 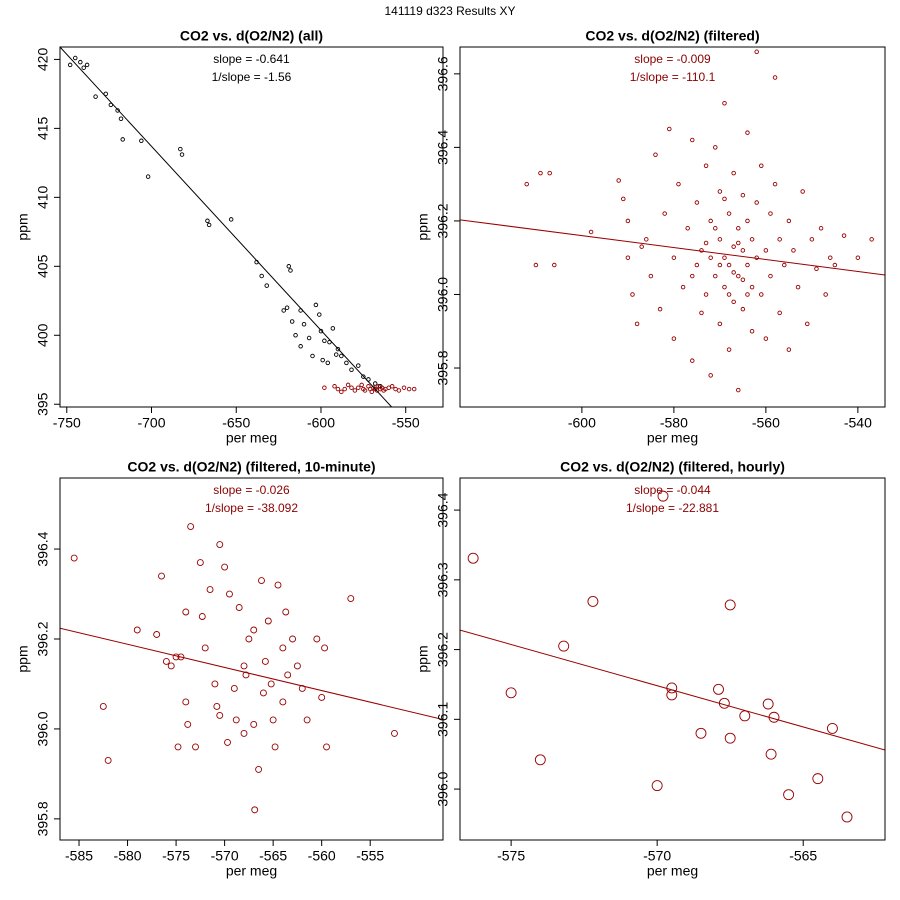 I want to click on y-tick-label: 395, so click(x=43, y=404).